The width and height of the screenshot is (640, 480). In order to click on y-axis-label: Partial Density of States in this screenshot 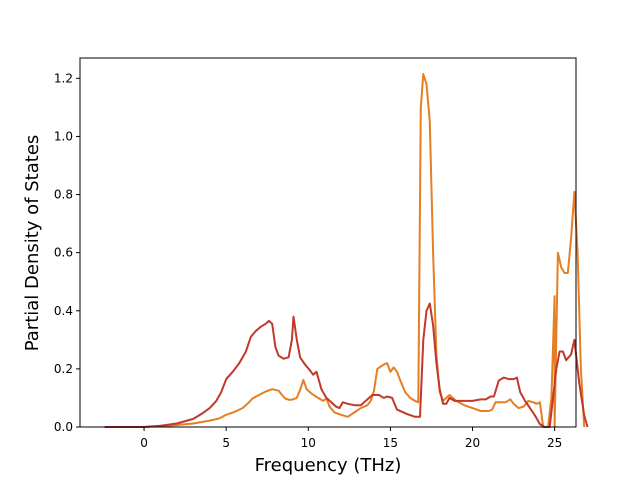, I will do `click(32, 243)`.